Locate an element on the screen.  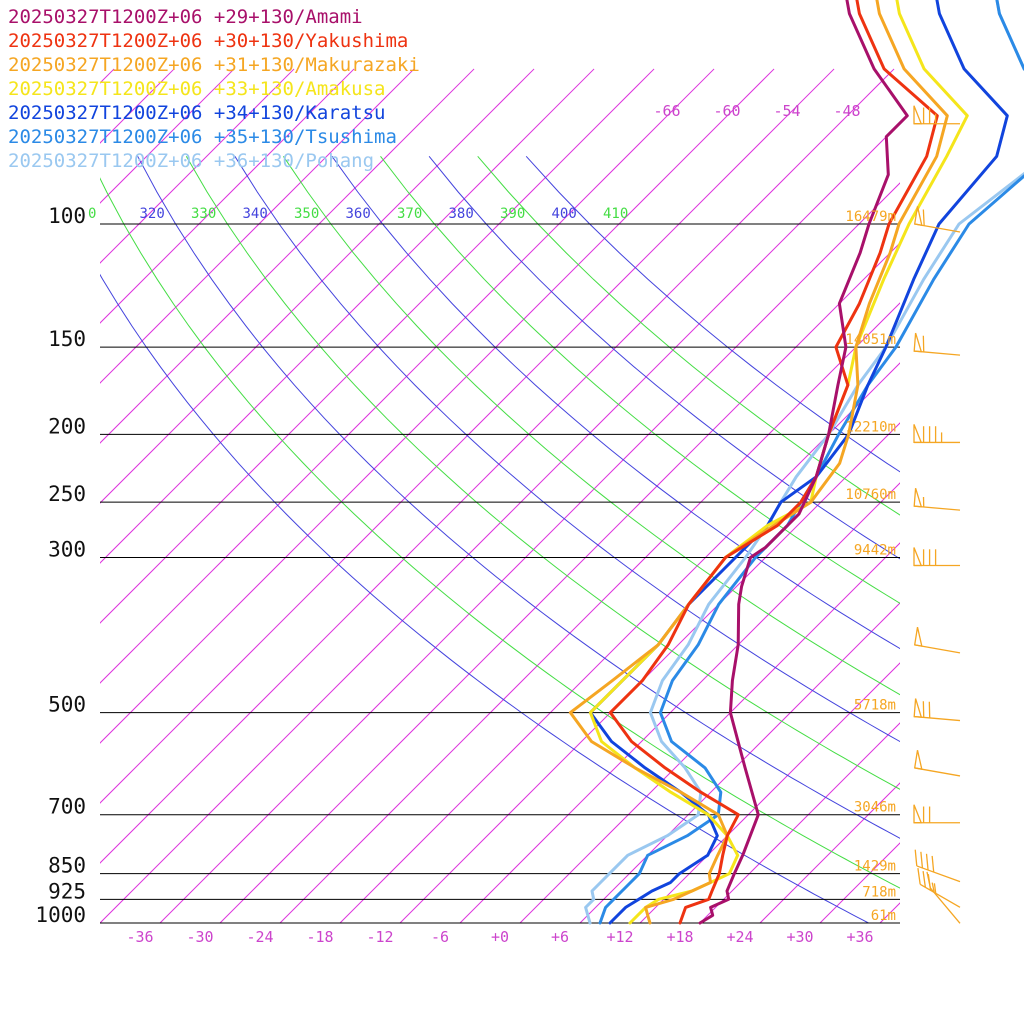
isotherm-label: -54 is located at coordinates (786, 111).